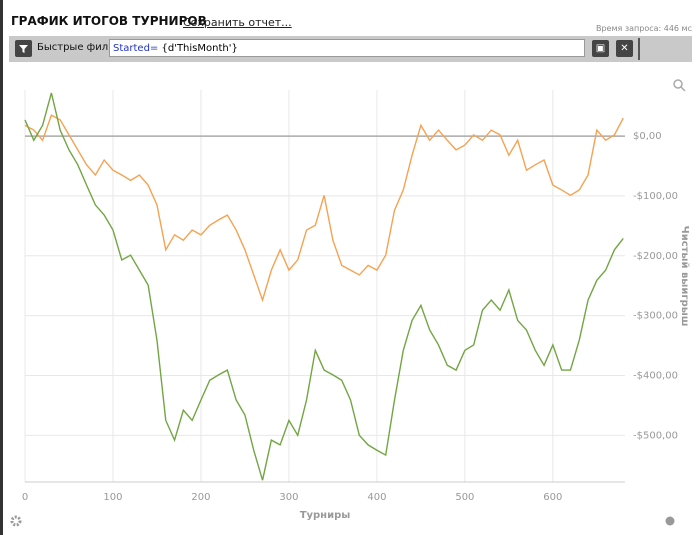 This screenshot has width=700, height=535. Describe the element at coordinates (678, 84) in the screenshot. I see `zoom-icon` at that location.